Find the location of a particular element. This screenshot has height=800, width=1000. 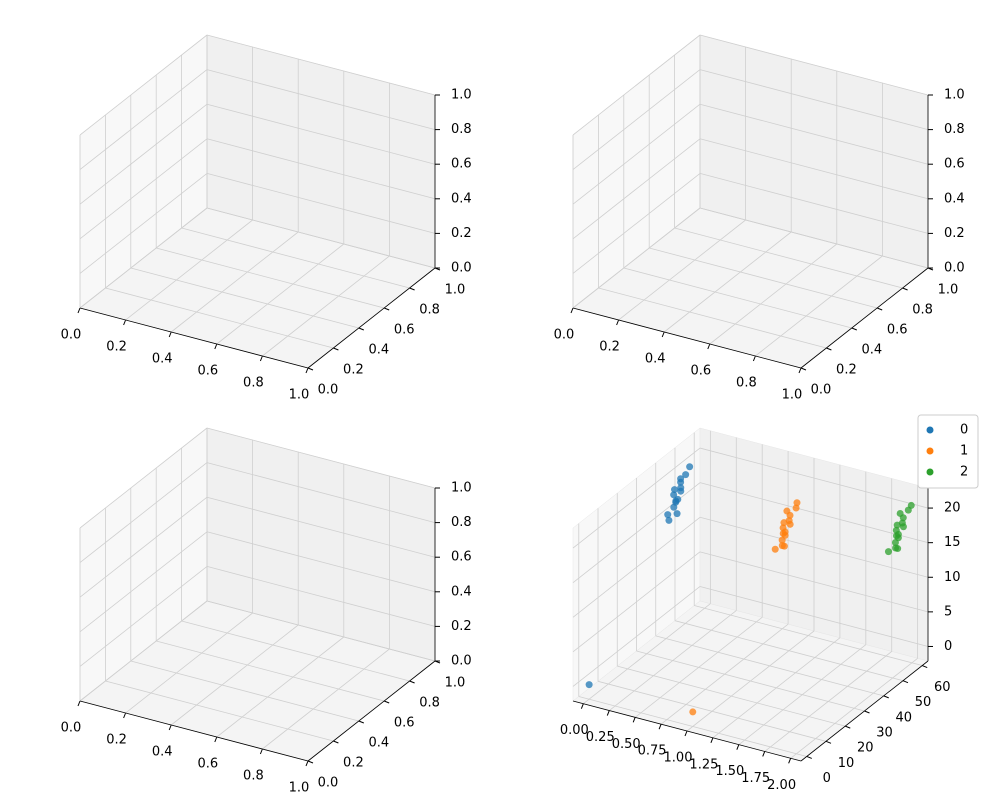

y-tick-label: 30 is located at coordinates (884, 733).